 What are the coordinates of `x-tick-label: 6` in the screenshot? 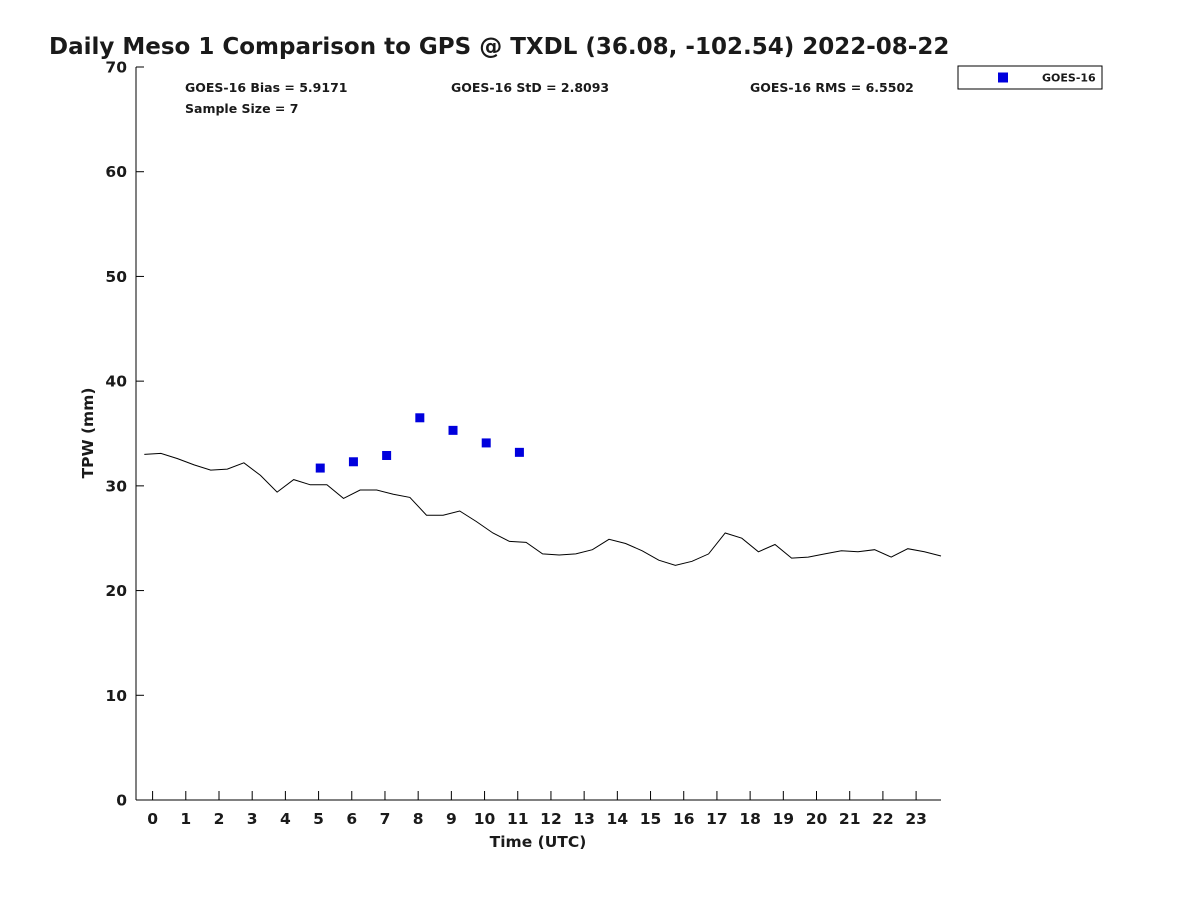 It's located at (351, 819).